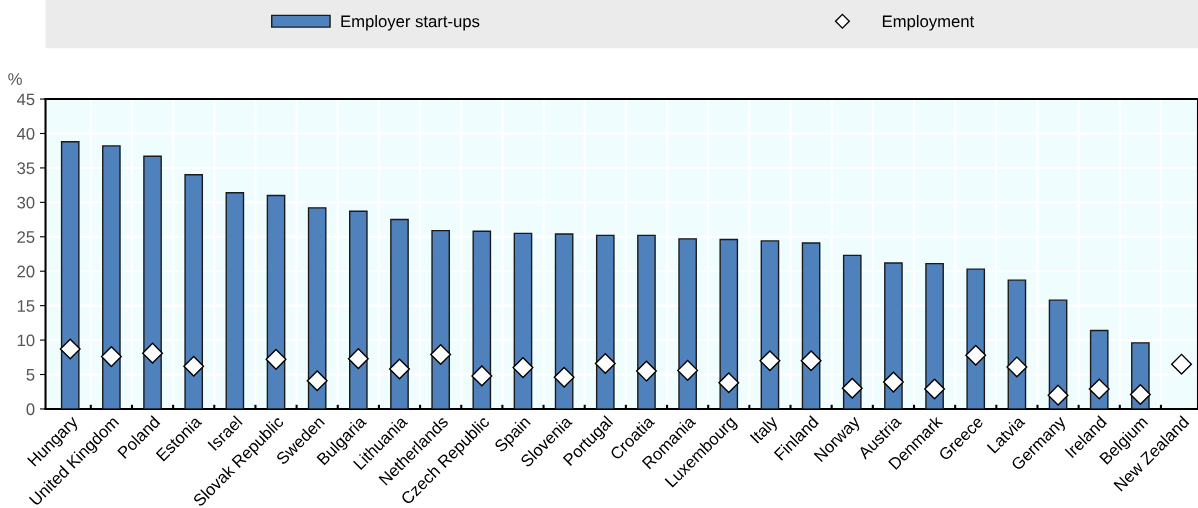 The height and width of the screenshot is (508, 1198). What do you see at coordinates (30, 375) in the screenshot?
I see `y-tick-label: 5` at bounding box center [30, 375].